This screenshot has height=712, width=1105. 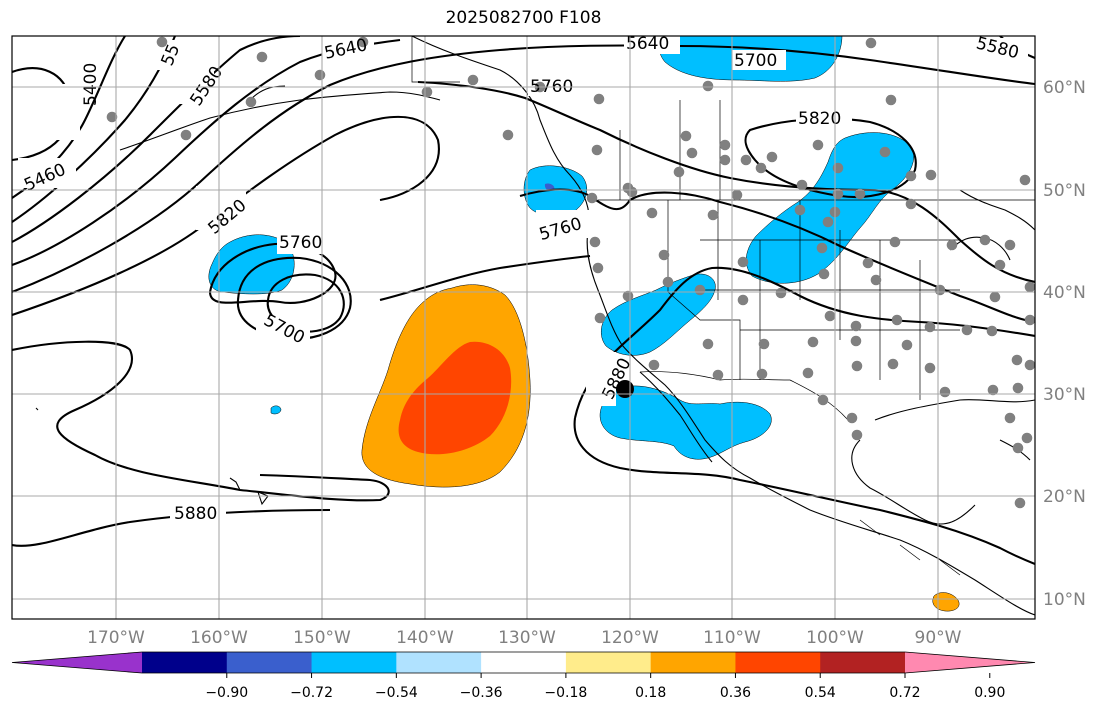 What do you see at coordinates (565, 693) in the screenshot?
I see `colorbar-tick-label: −0.18` at bounding box center [565, 693].